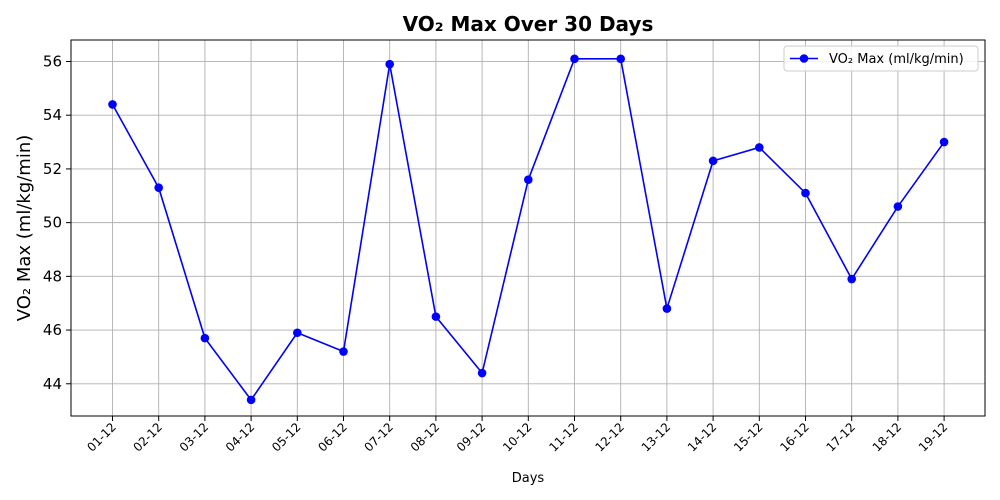 This screenshot has height=500, width=1000. Describe the element at coordinates (379, 437) in the screenshot. I see `x-tick-label: 07-12` at that location.